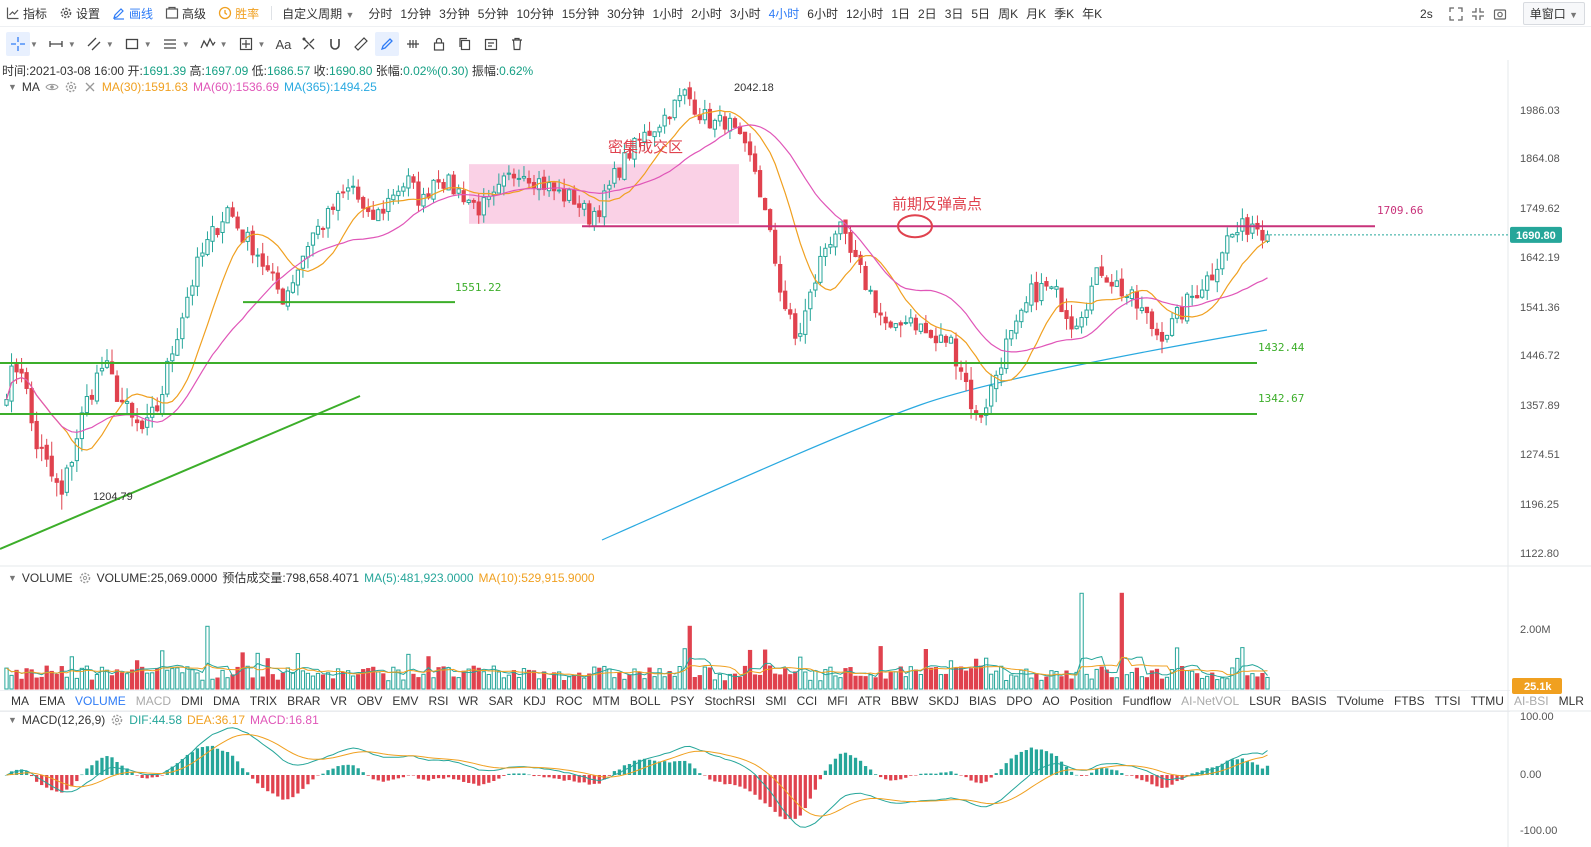 Image resolution: width=1591 pixels, height=847 pixels. I want to click on indicator-tab: KDJ, so click(534, 701).